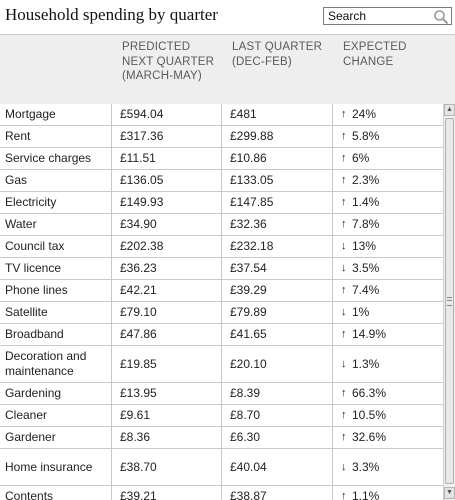 The image size is (455, 500). I want to click on cell-last: £79.89, so click(277, 312).